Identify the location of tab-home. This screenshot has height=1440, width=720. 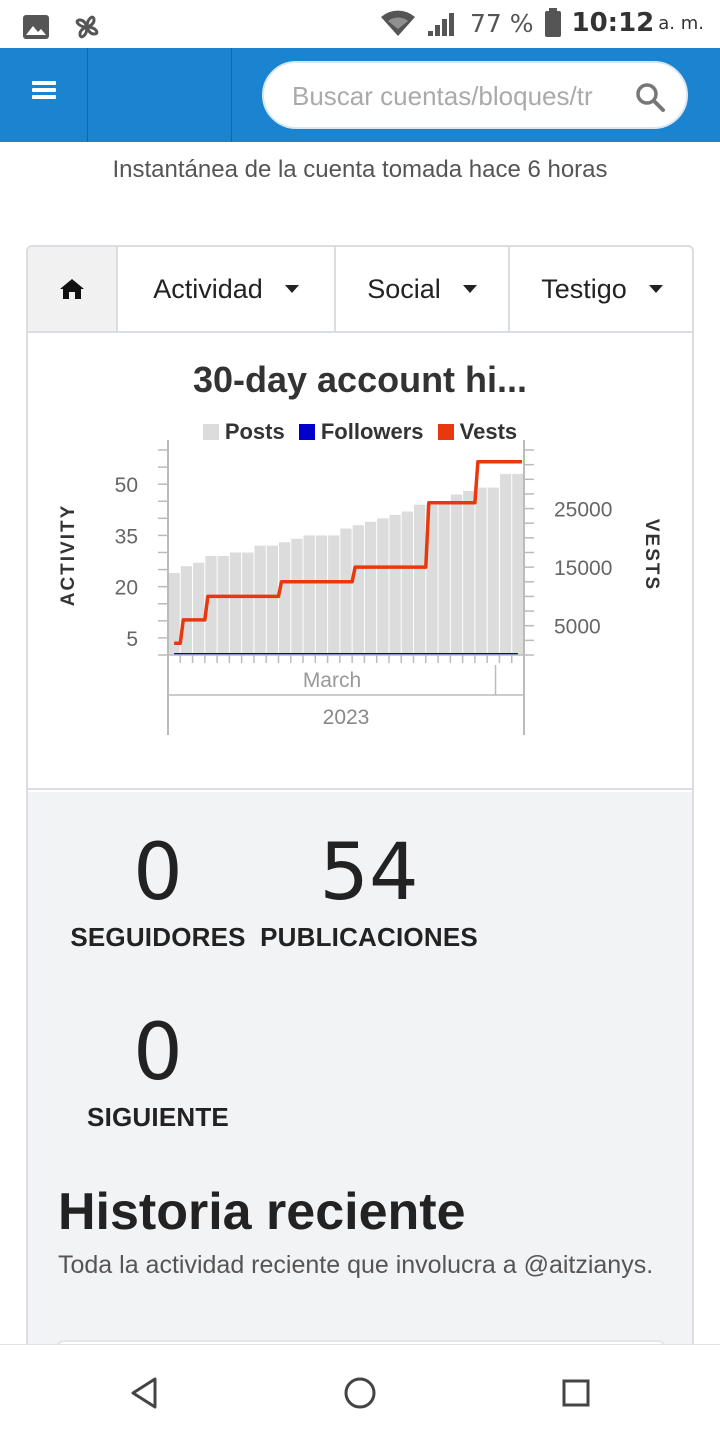
(73, 289).